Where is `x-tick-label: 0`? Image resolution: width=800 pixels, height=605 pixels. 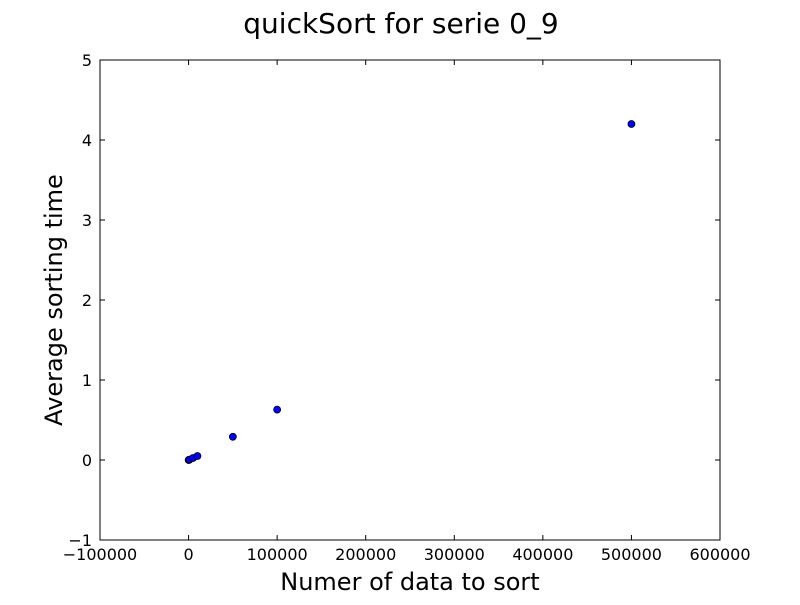
x-tick-label: 0 is located at coordinates (188, 554).